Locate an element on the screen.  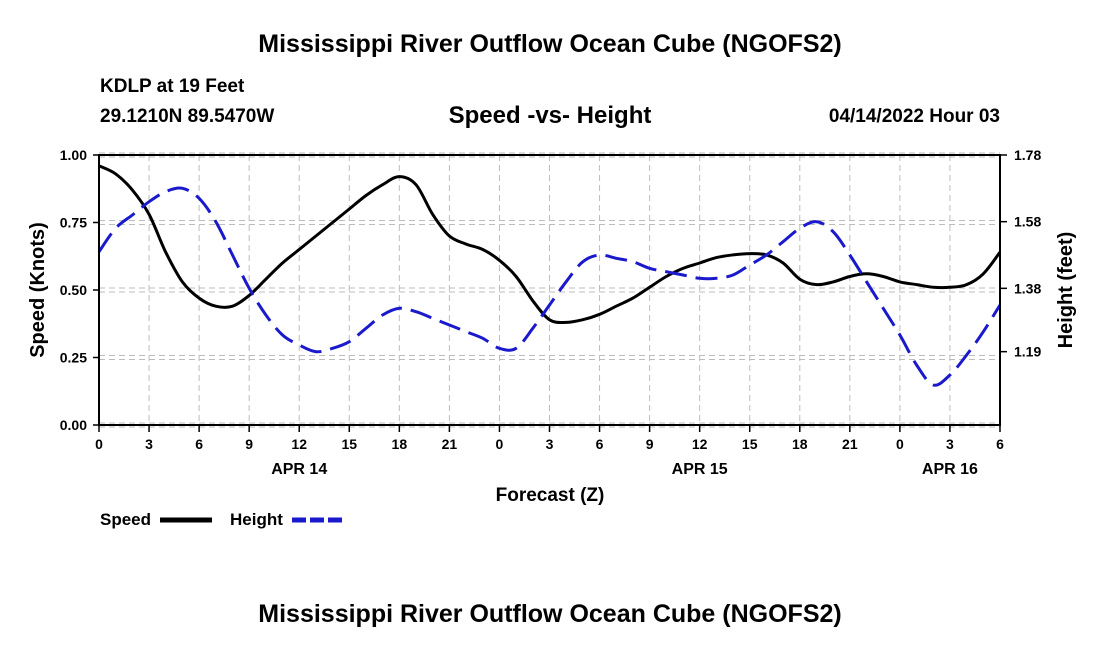
y-tick-label: 0.00 is located at coordinates (73, 425).